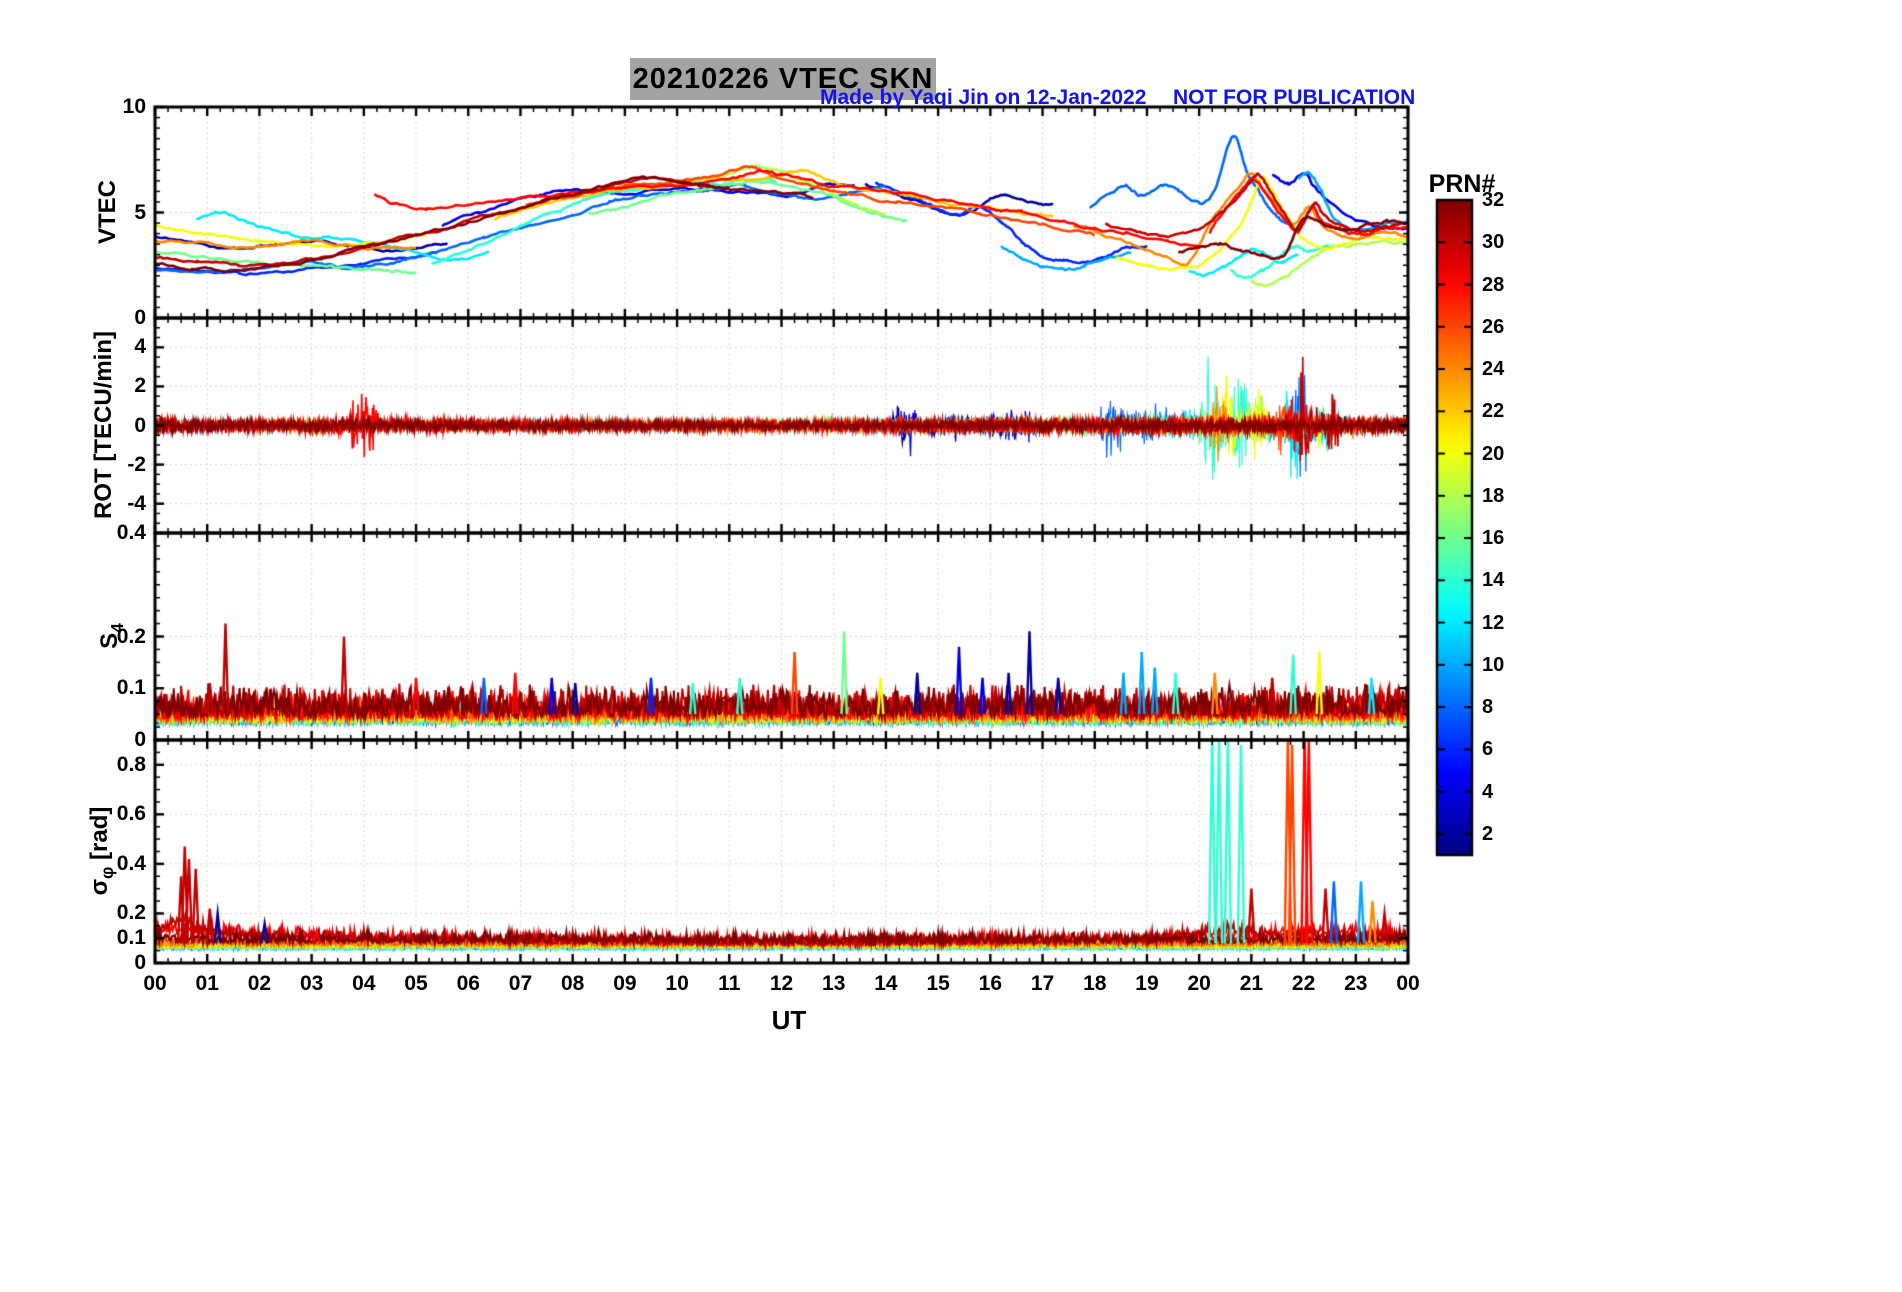 The image size is (1902, 1292). I want to click on colorbar-tick-label: 10, so click(1493, 664).